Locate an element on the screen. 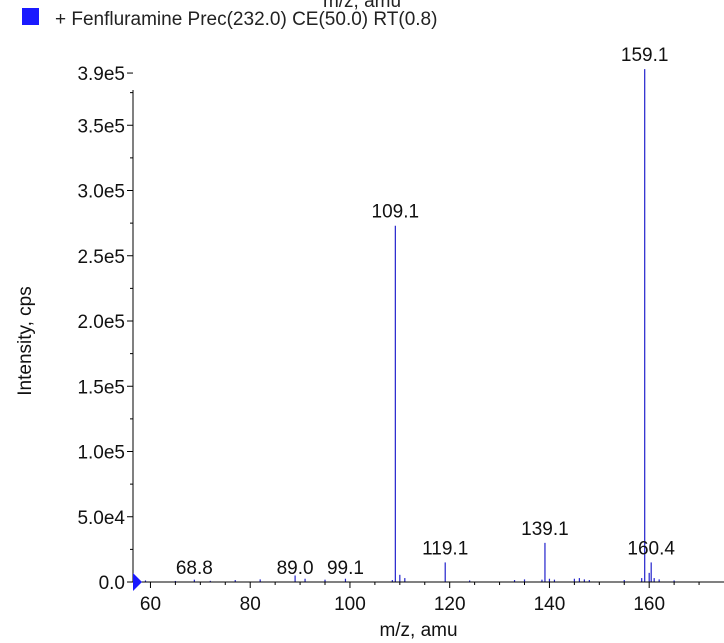 The image size is (724, 643). peak-label: 99.1 is located at coordinates (345, 568).